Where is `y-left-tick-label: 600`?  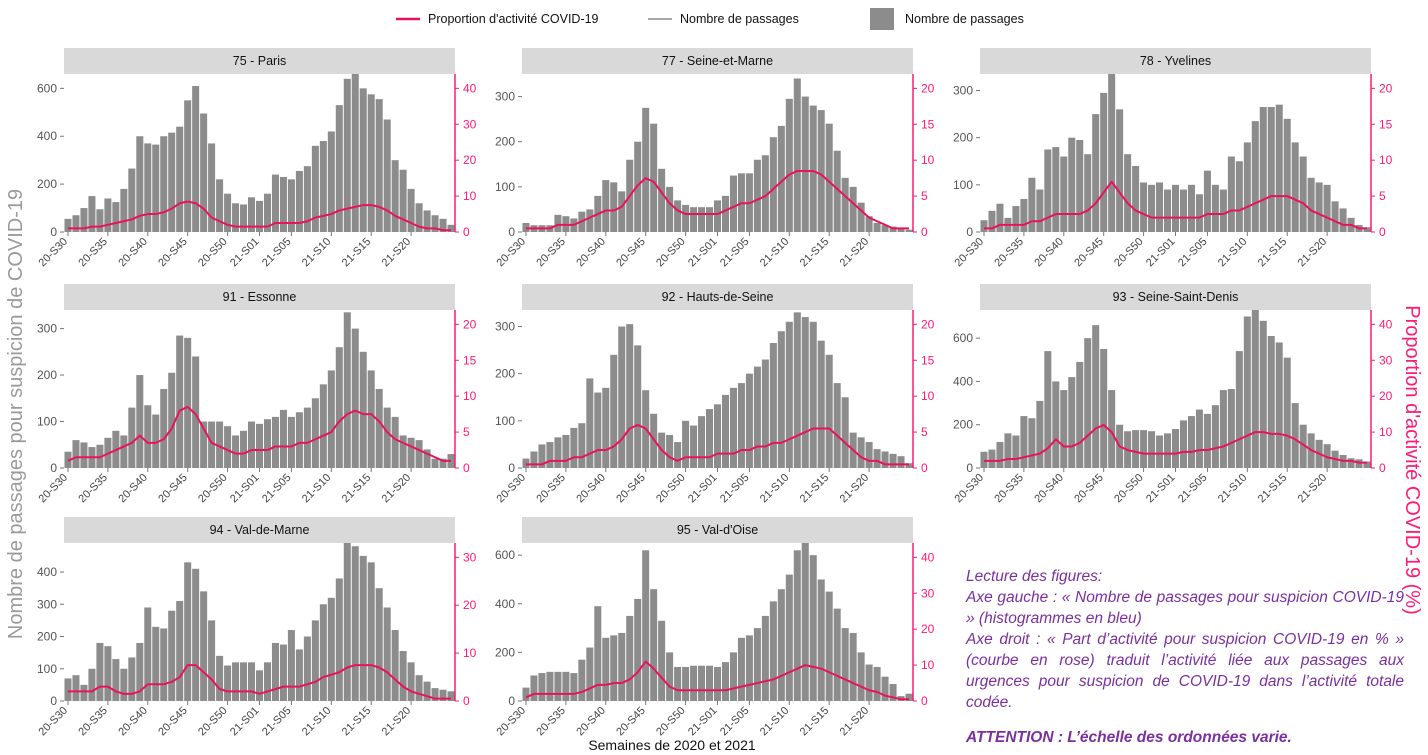
y-left-tick-label: 600 is located at coordinates (47, 88).